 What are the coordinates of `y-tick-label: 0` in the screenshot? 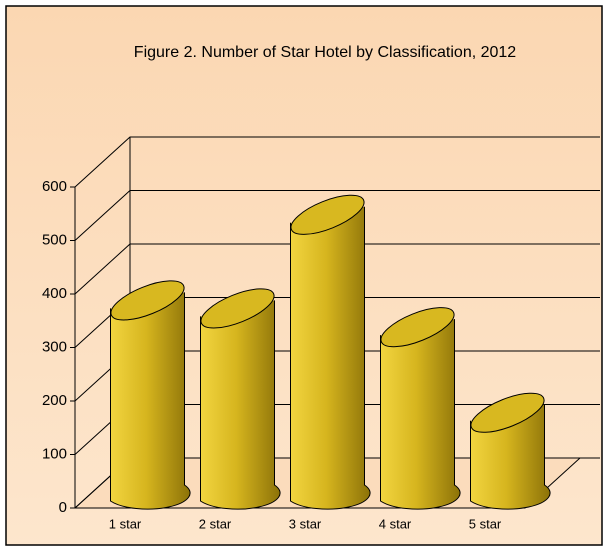 It's located at (63, 507).